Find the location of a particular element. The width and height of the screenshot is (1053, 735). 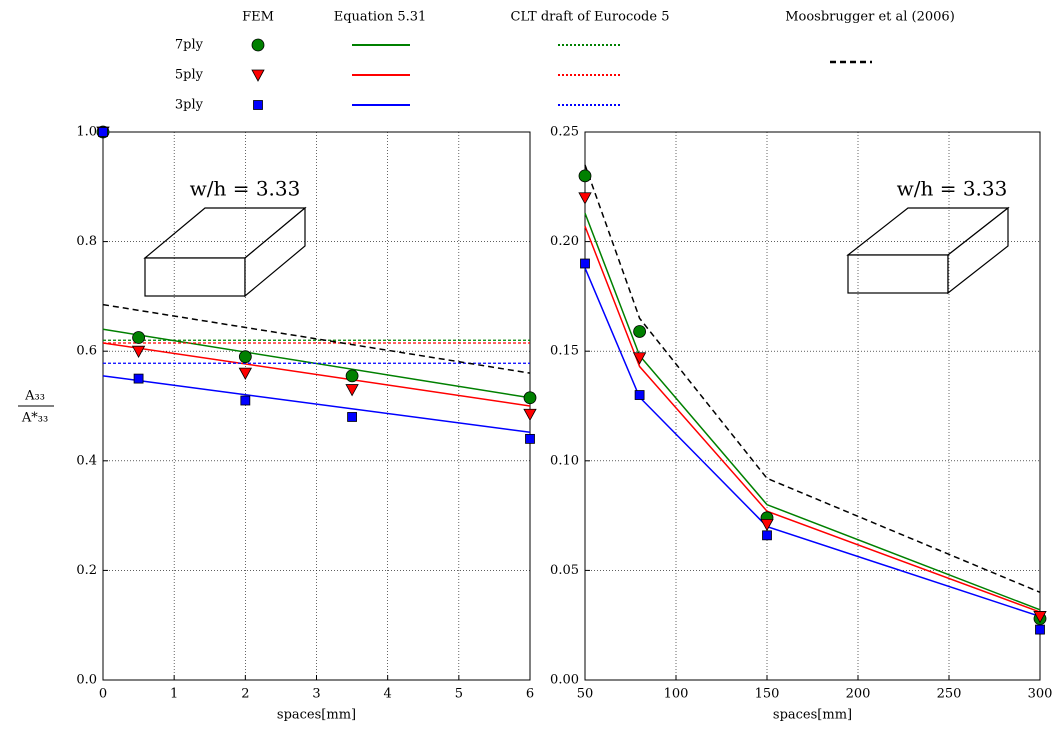

y-tick-label: 0.8 is located at coordinates (86, 241).